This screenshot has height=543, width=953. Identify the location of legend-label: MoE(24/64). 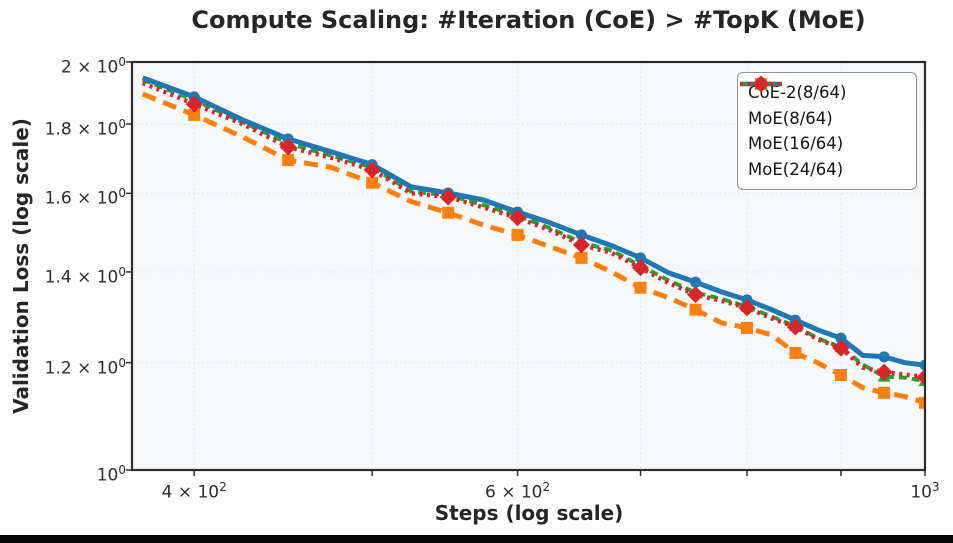
(796, 169).